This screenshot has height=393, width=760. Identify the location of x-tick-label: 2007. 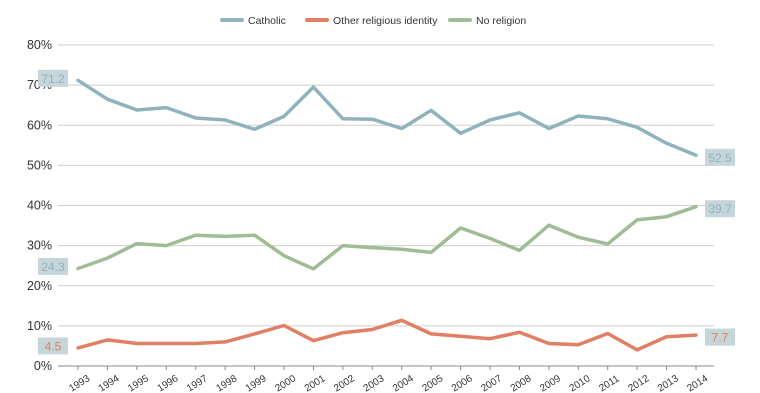
(491, 383).